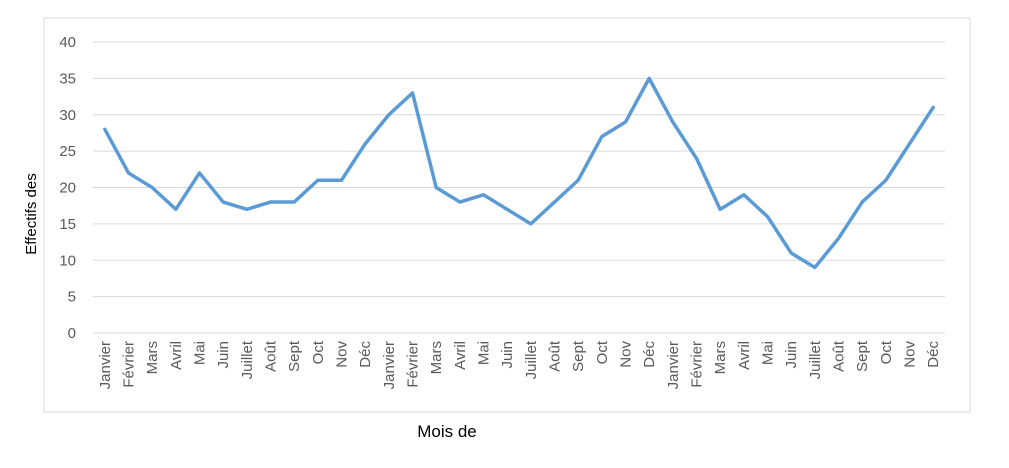 The height and width of the screenshot is (468, 1009). Describe the element at coordinates (67, 78) in the screenshot. I see `y-tick-label: 35` at that location.